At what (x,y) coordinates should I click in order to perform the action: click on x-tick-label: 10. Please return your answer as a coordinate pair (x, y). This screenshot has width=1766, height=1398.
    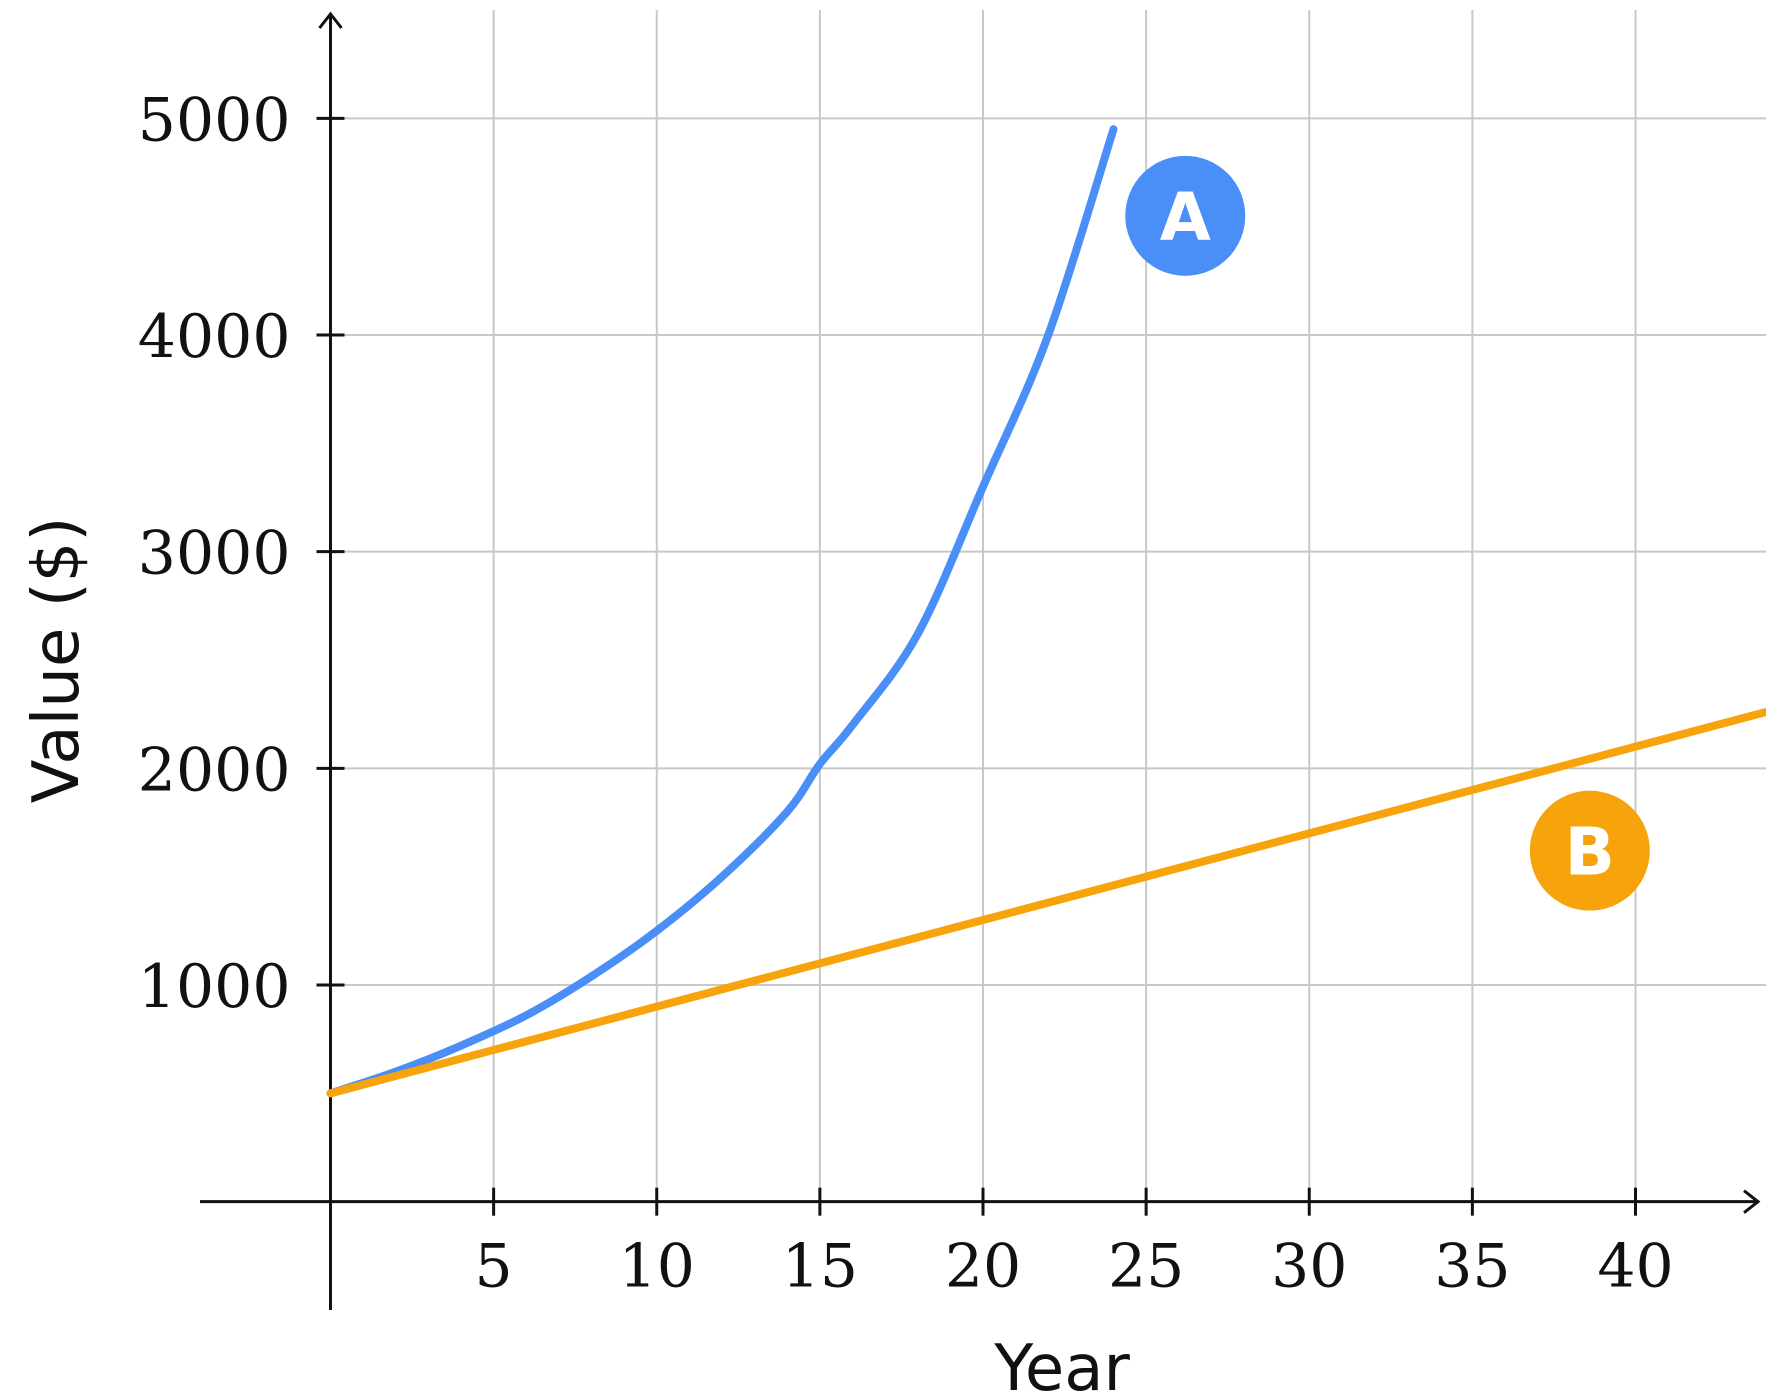
    Looking at the image, I should click on (657, 1267).